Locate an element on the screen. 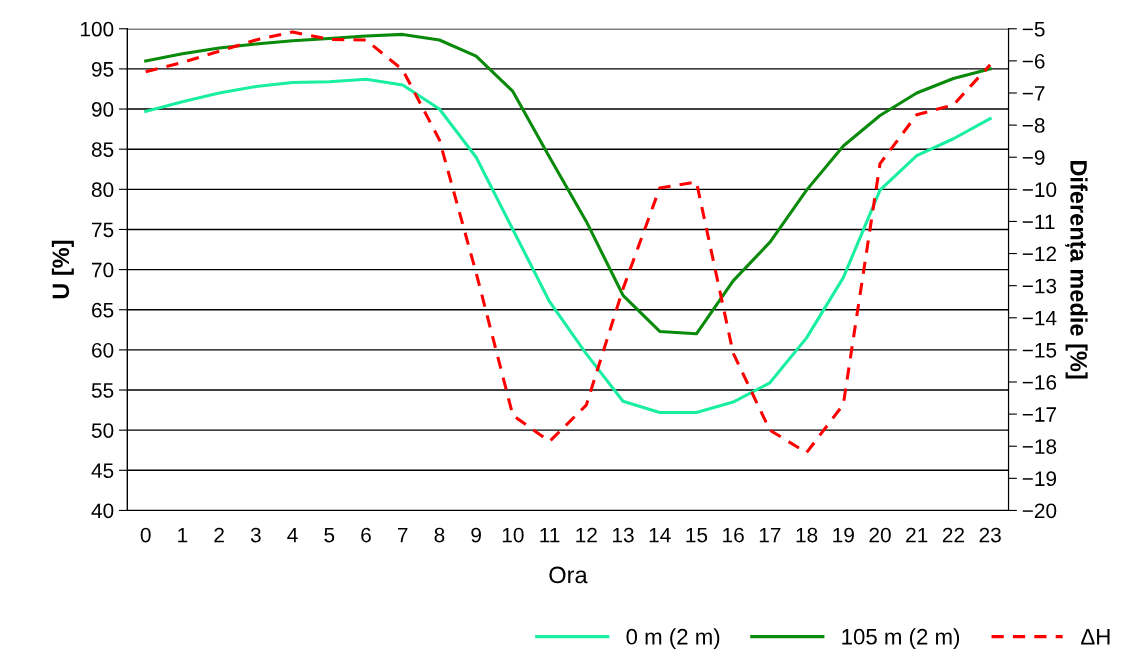 The width and height of the screenshot is (1137, 669). y2-tick-label: −20 is located at coordinates (1039, 511).